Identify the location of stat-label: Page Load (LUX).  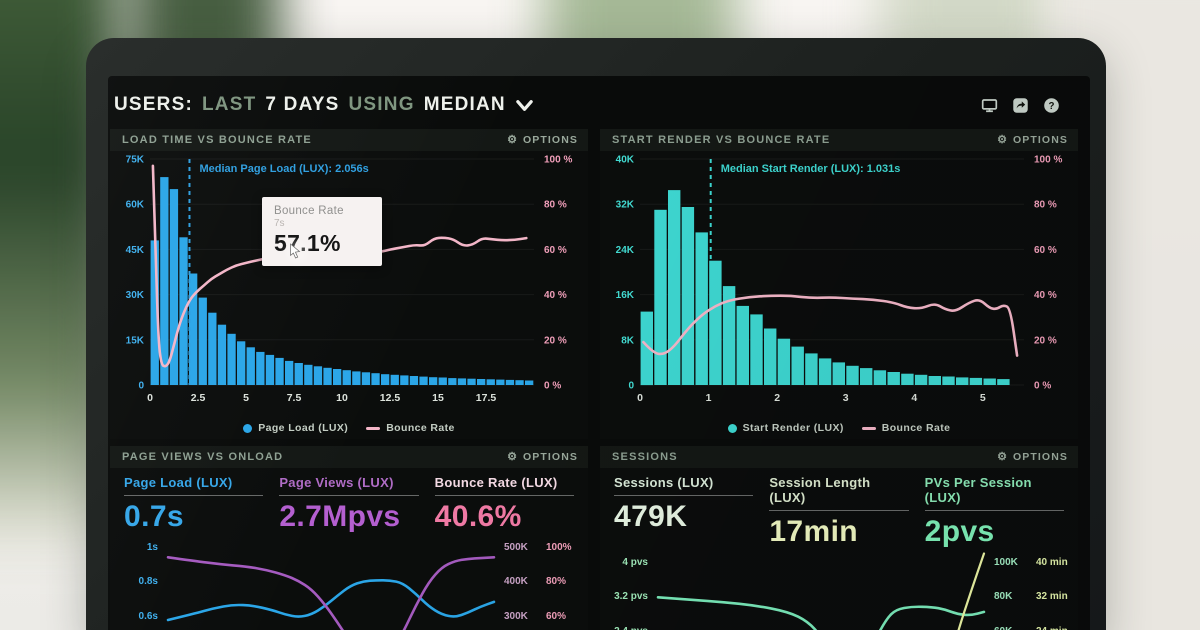
(178, 482).